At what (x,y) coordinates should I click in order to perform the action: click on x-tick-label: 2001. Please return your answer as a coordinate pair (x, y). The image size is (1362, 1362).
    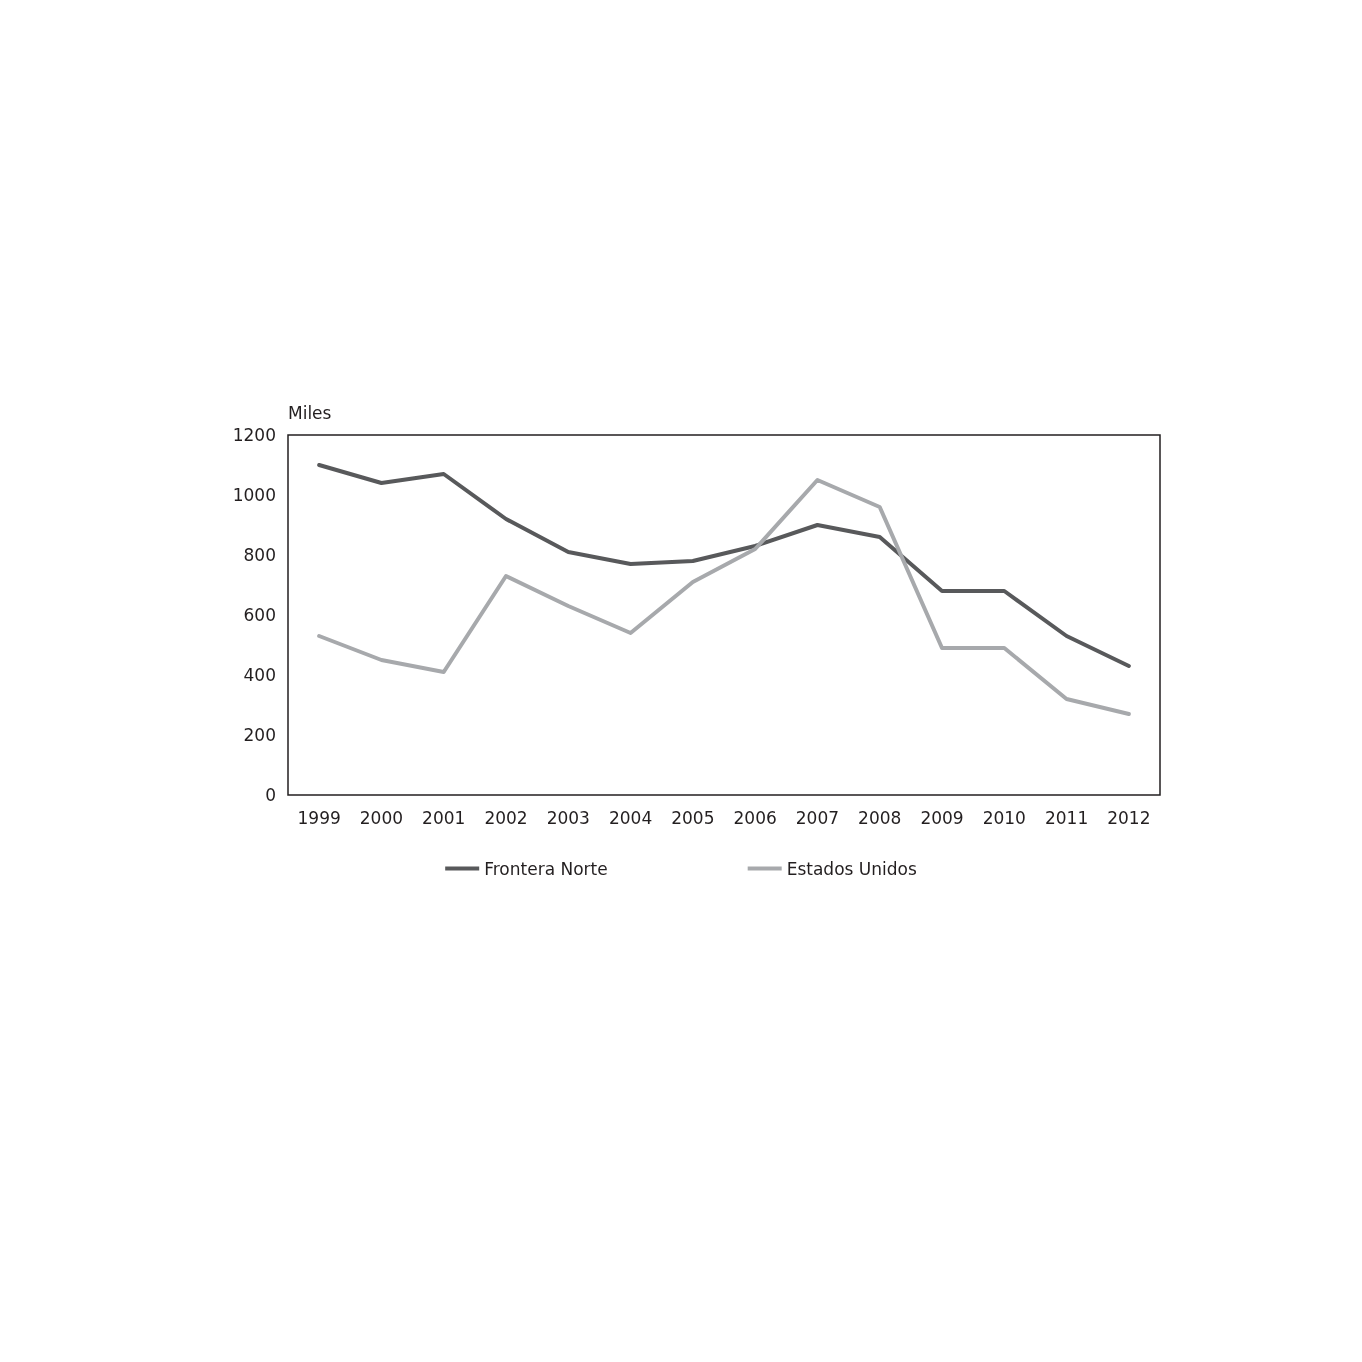
    Looking at the image, I should click on (444, 817).